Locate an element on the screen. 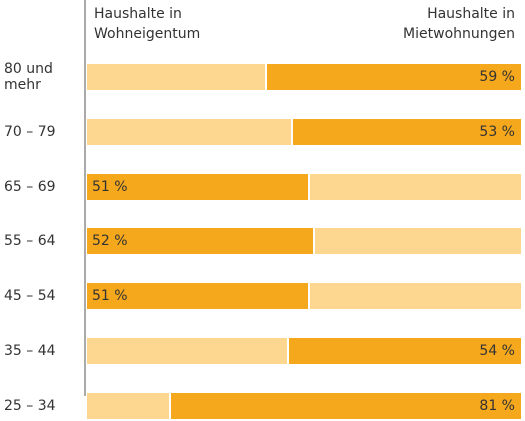 The image size is (525, 421). value-label: 52 % is located at coordinates (110, 241).